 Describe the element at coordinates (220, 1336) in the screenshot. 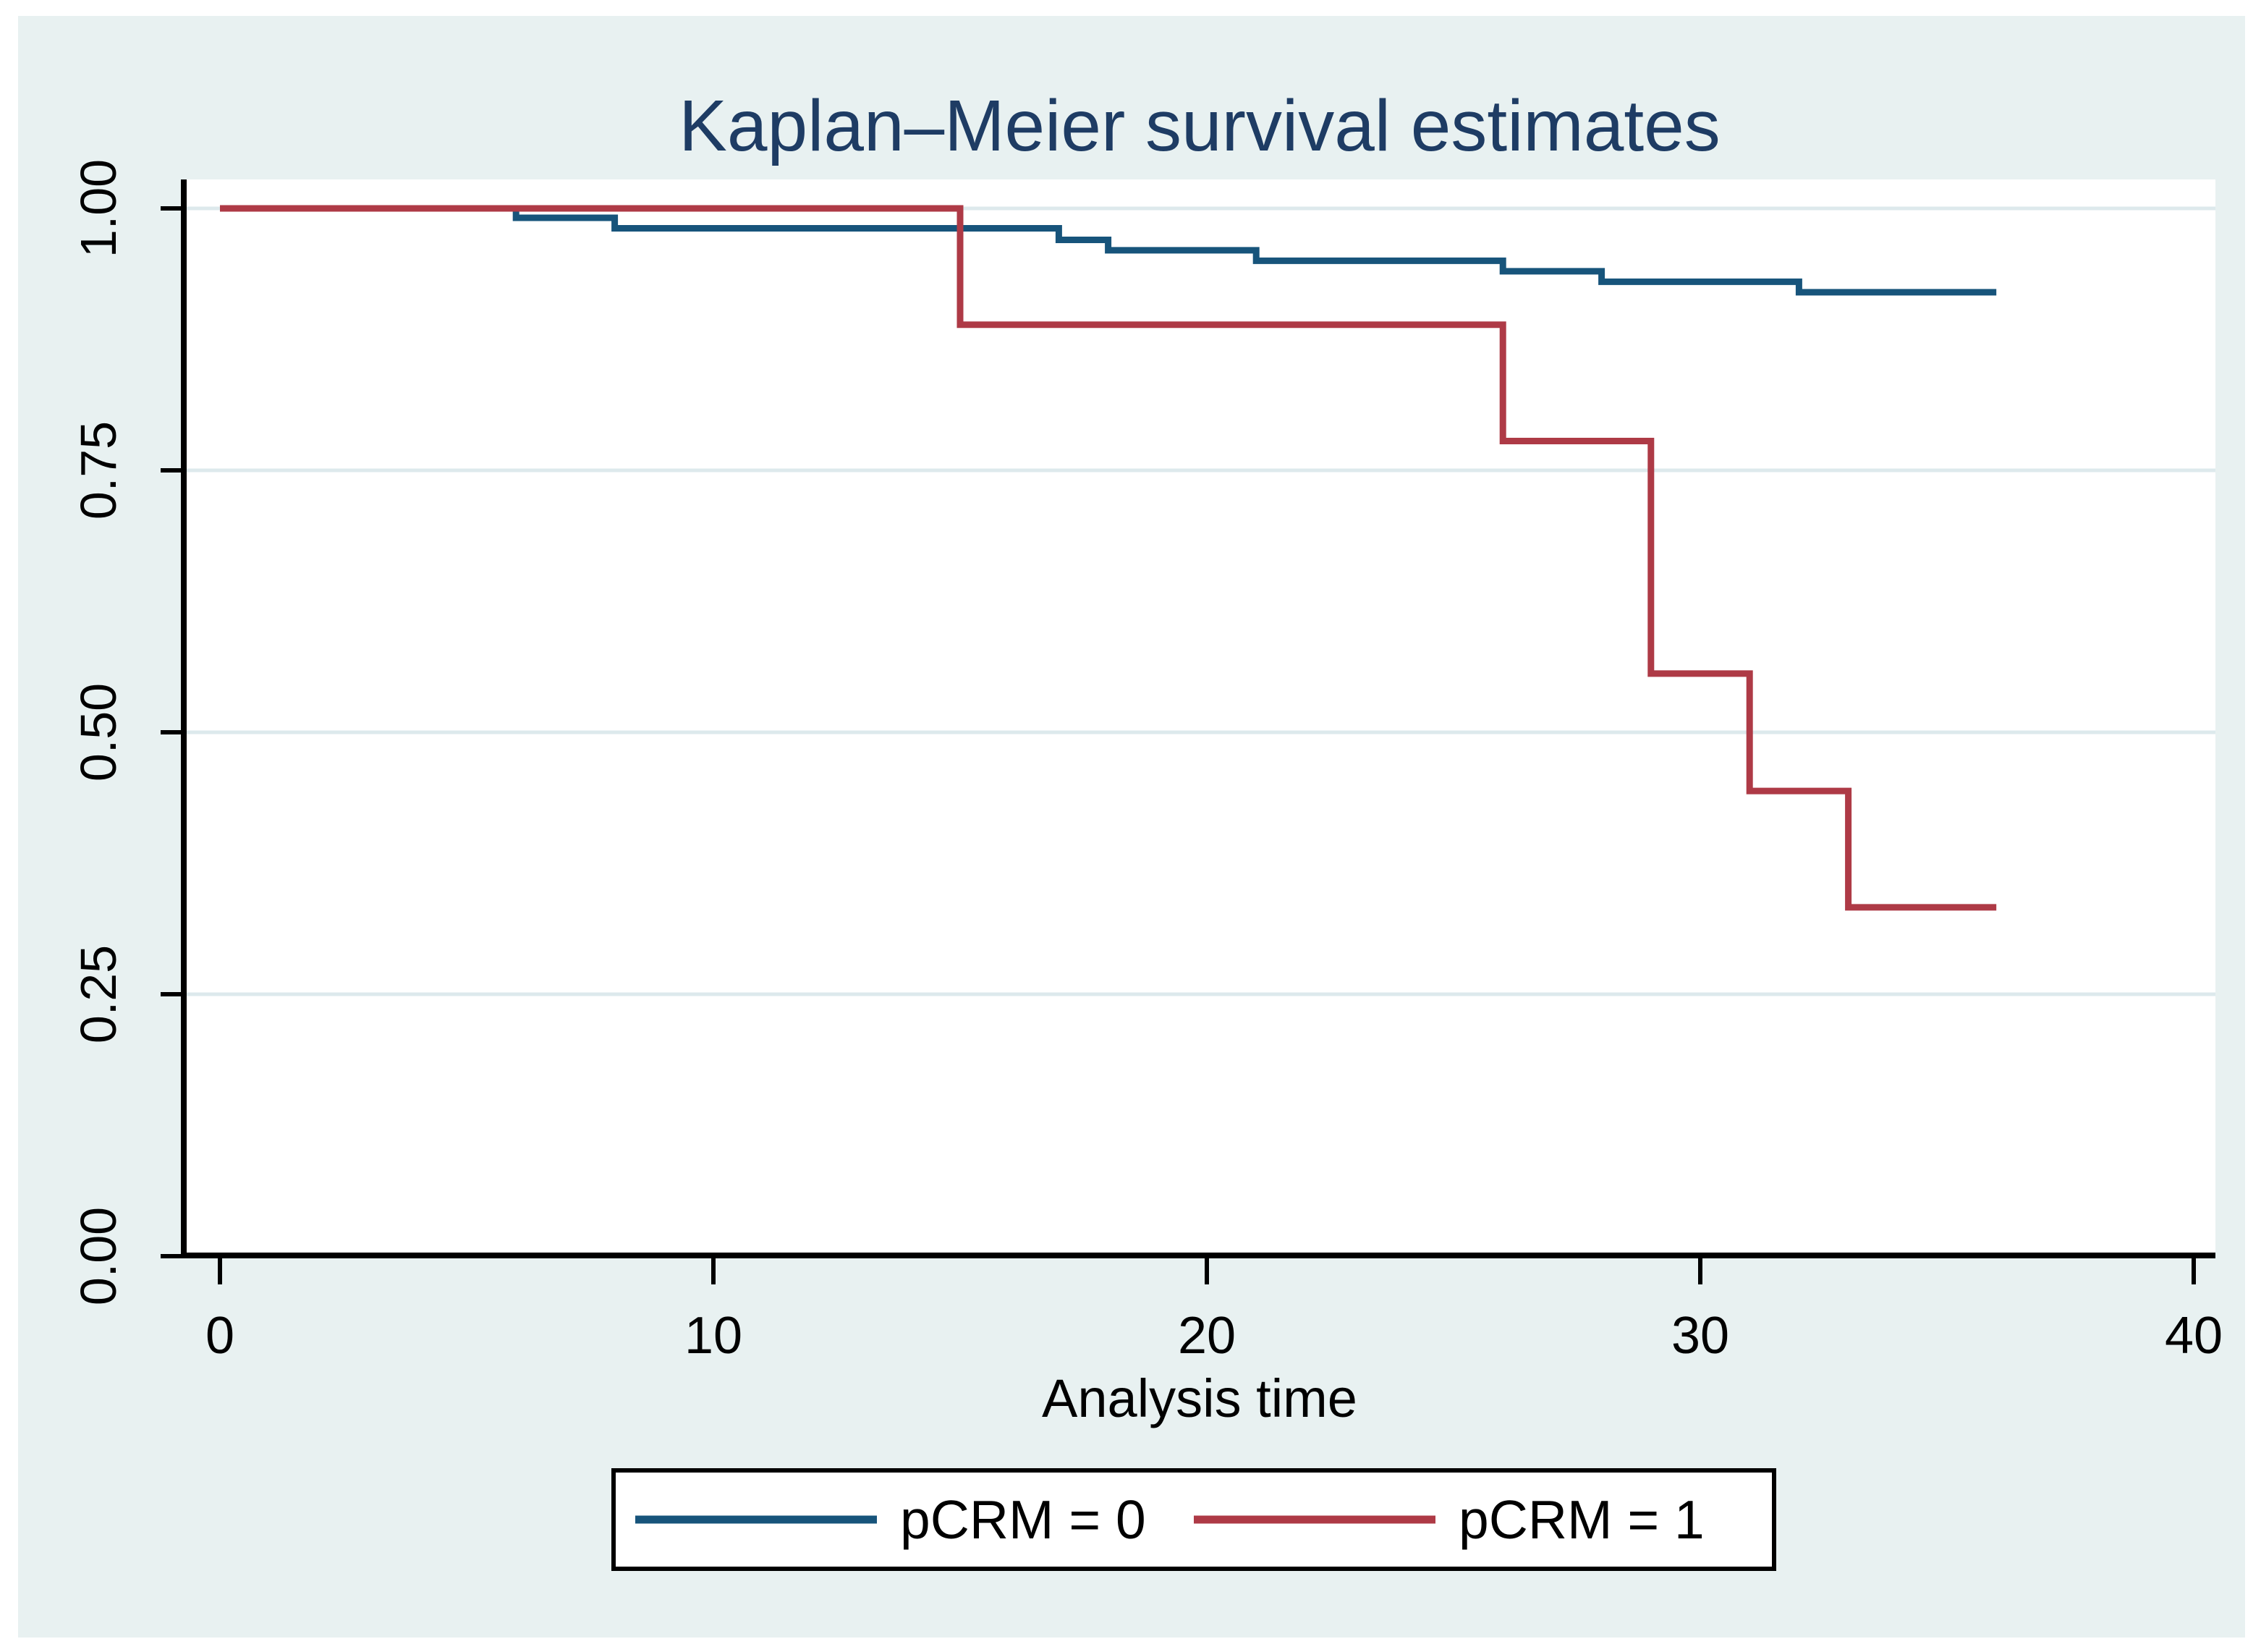

I see `x-tick-label-0: 0` at that location.